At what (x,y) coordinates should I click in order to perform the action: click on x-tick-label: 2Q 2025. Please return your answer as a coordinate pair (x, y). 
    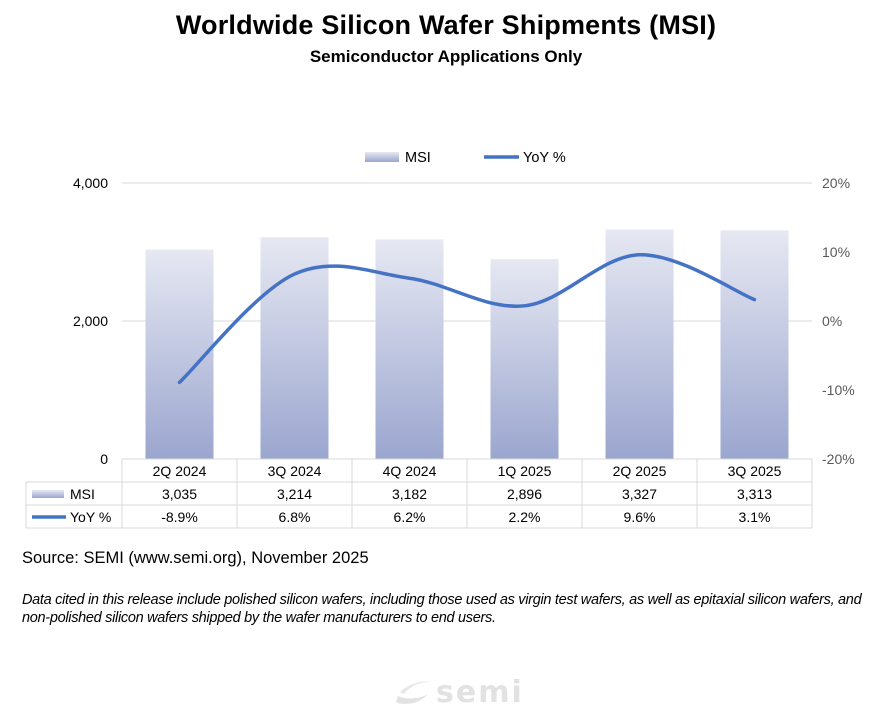
    Looking at the image, I should click on (640, 471).